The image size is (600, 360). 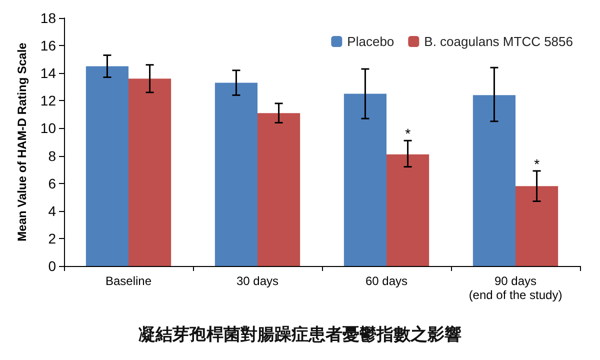 What do you see at coordinates (48, 18) in the screenshot?
I see `y-tick-label: 18` at bounding box center [48, 18].